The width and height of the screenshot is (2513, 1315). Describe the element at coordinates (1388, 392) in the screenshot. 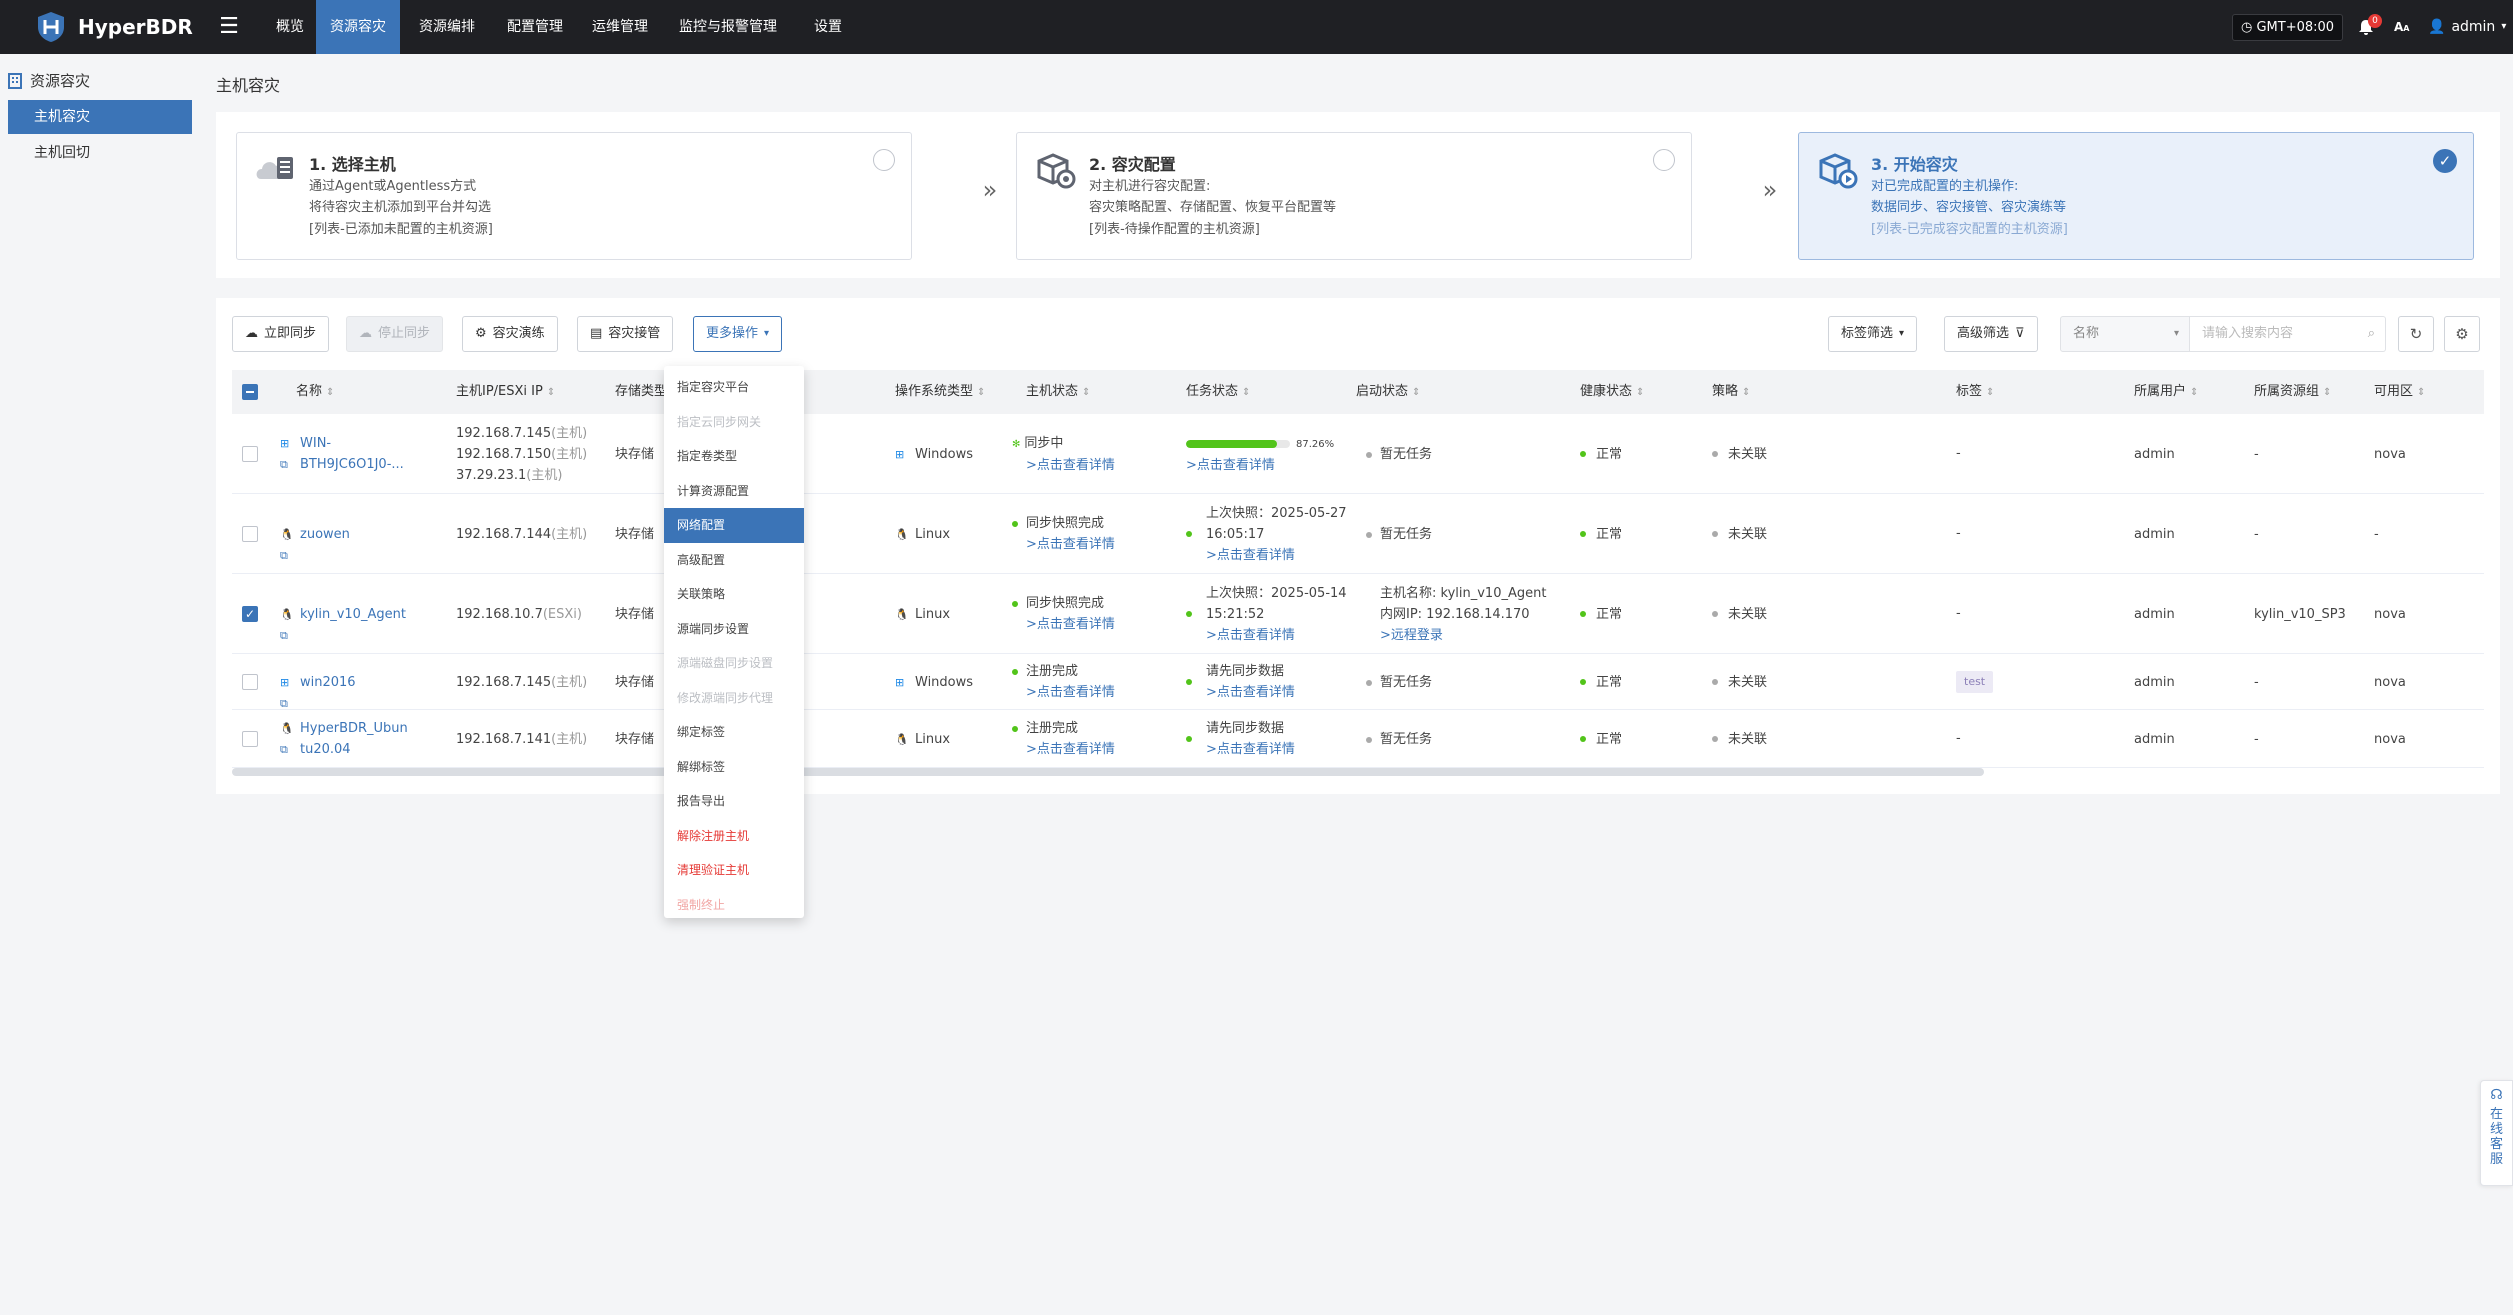

I see `column-header: 启动状态 ⇕` at that location.